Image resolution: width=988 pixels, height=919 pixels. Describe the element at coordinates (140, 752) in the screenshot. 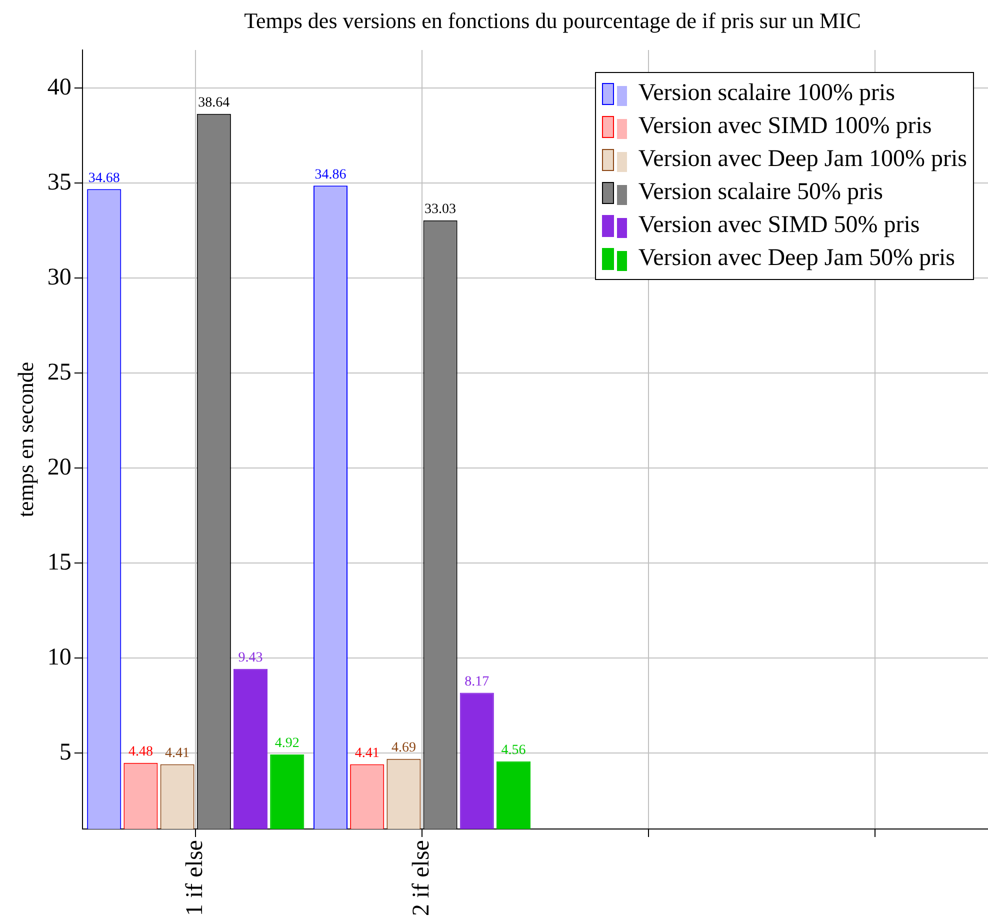

I see `data-label: 4.48` at that location.